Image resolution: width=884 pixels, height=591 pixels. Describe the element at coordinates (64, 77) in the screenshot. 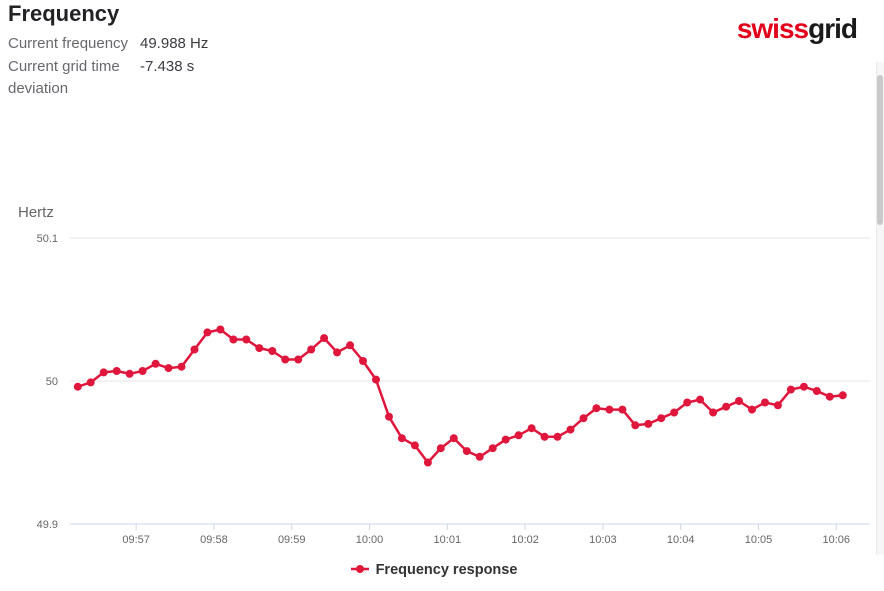

I see `grid-time-deviation-label: Current grid time deviation` at that location.